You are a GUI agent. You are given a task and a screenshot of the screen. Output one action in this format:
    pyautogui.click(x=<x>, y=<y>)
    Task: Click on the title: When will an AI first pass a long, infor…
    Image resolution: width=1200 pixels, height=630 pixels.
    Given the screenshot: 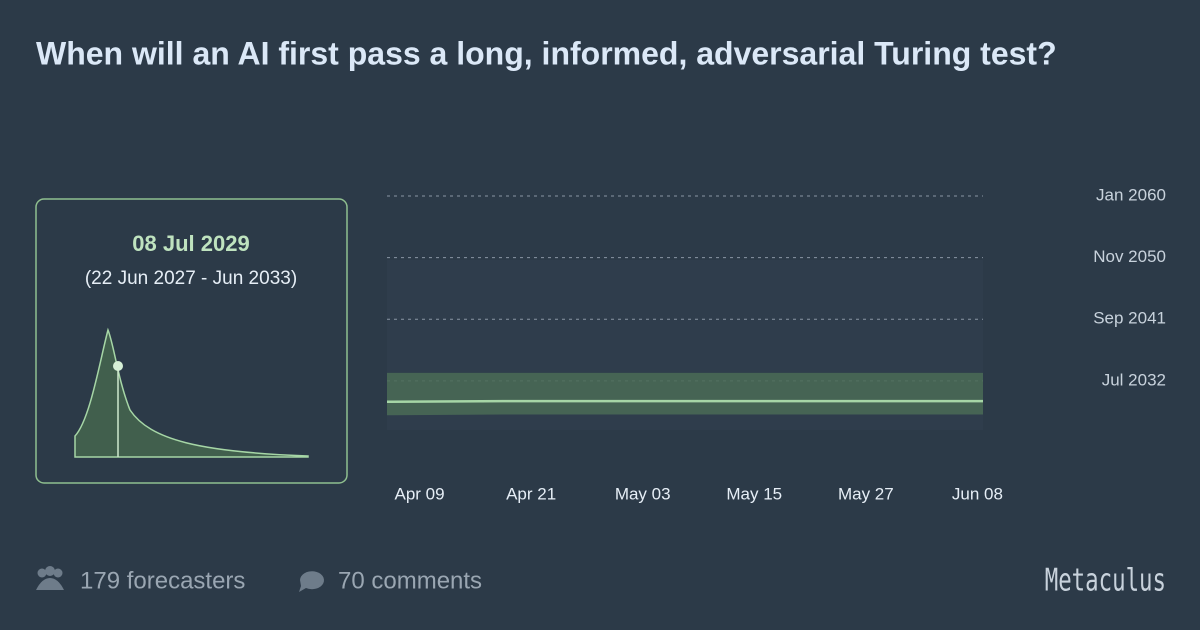 What is the action you would take?
    pyautogui.click(x=546, y=53)
    